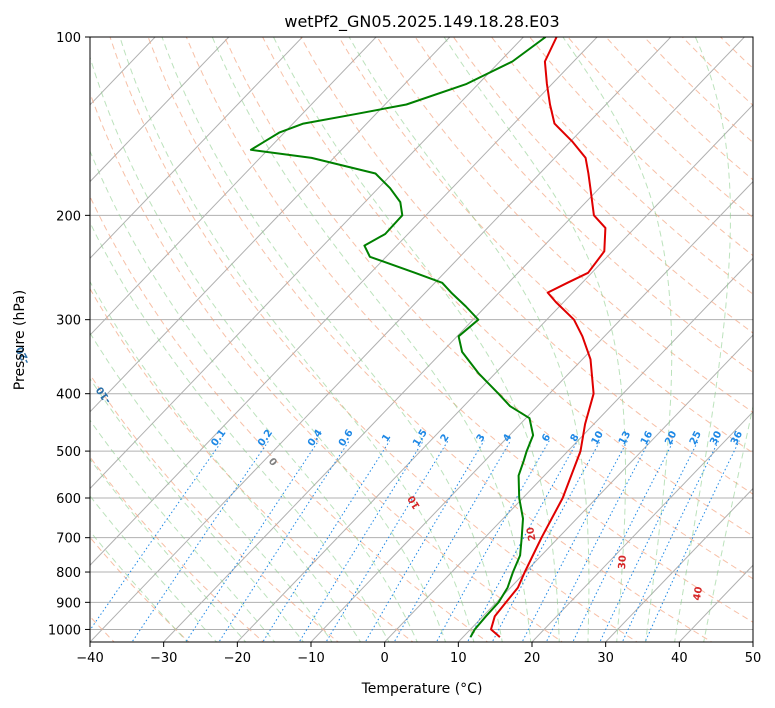 The height and width of the screenshot is (708, 775). I want to click on y-tick-label: 200, so click(68, 216).